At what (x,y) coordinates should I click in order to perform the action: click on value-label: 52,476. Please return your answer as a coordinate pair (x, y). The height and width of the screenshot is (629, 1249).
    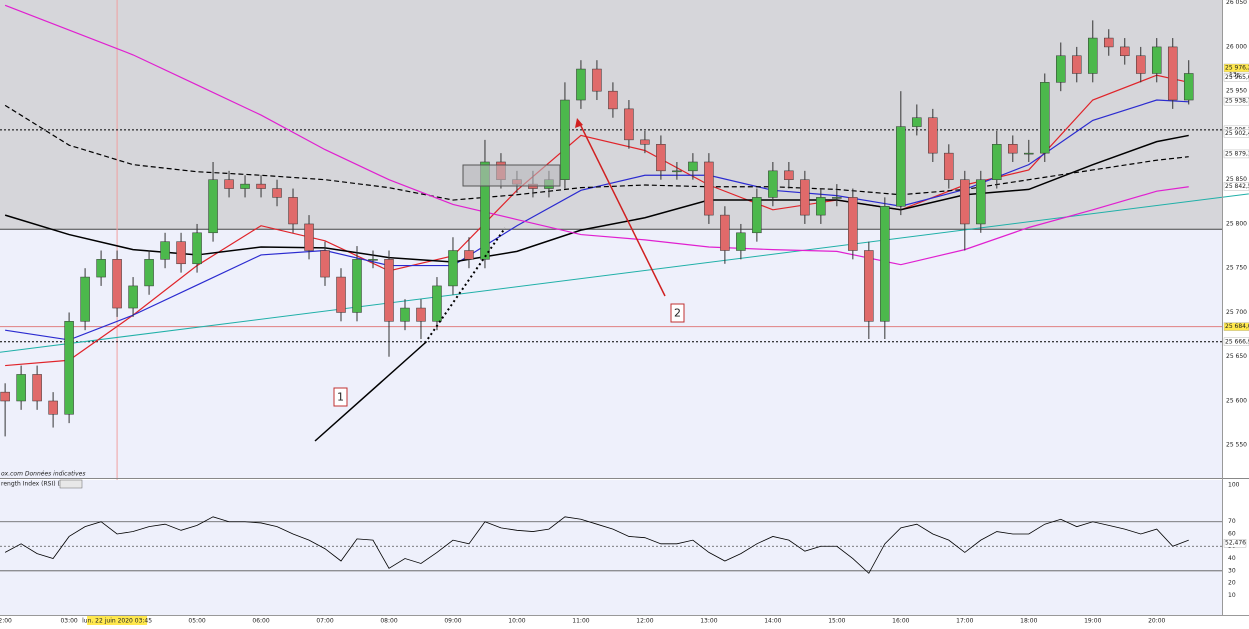
    Looking at the image, I should click on (1235, 543).